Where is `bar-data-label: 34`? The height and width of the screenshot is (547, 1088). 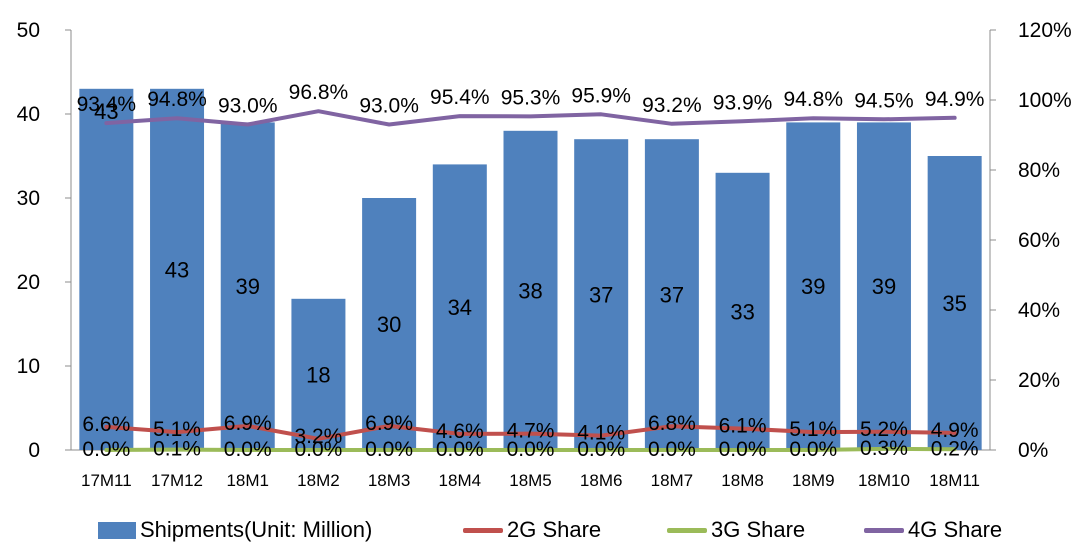 bar-data-label: 34 is located at coordinates (460, 307).